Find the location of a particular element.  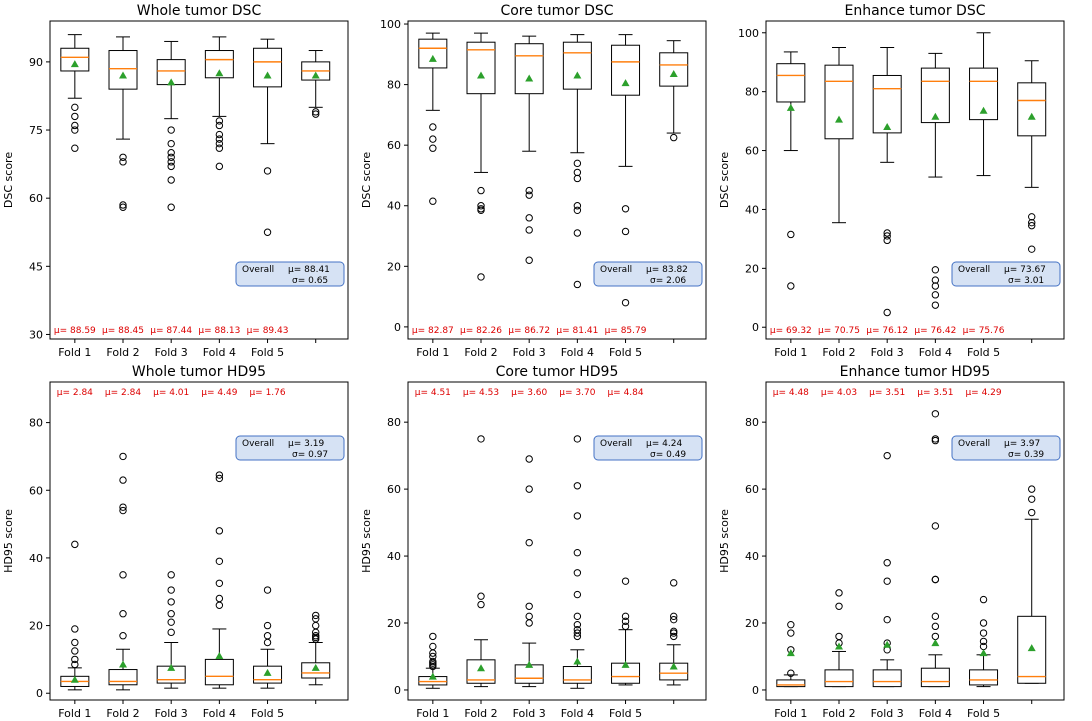

y-tick-label: 20 is located at coordinates (36, 626).